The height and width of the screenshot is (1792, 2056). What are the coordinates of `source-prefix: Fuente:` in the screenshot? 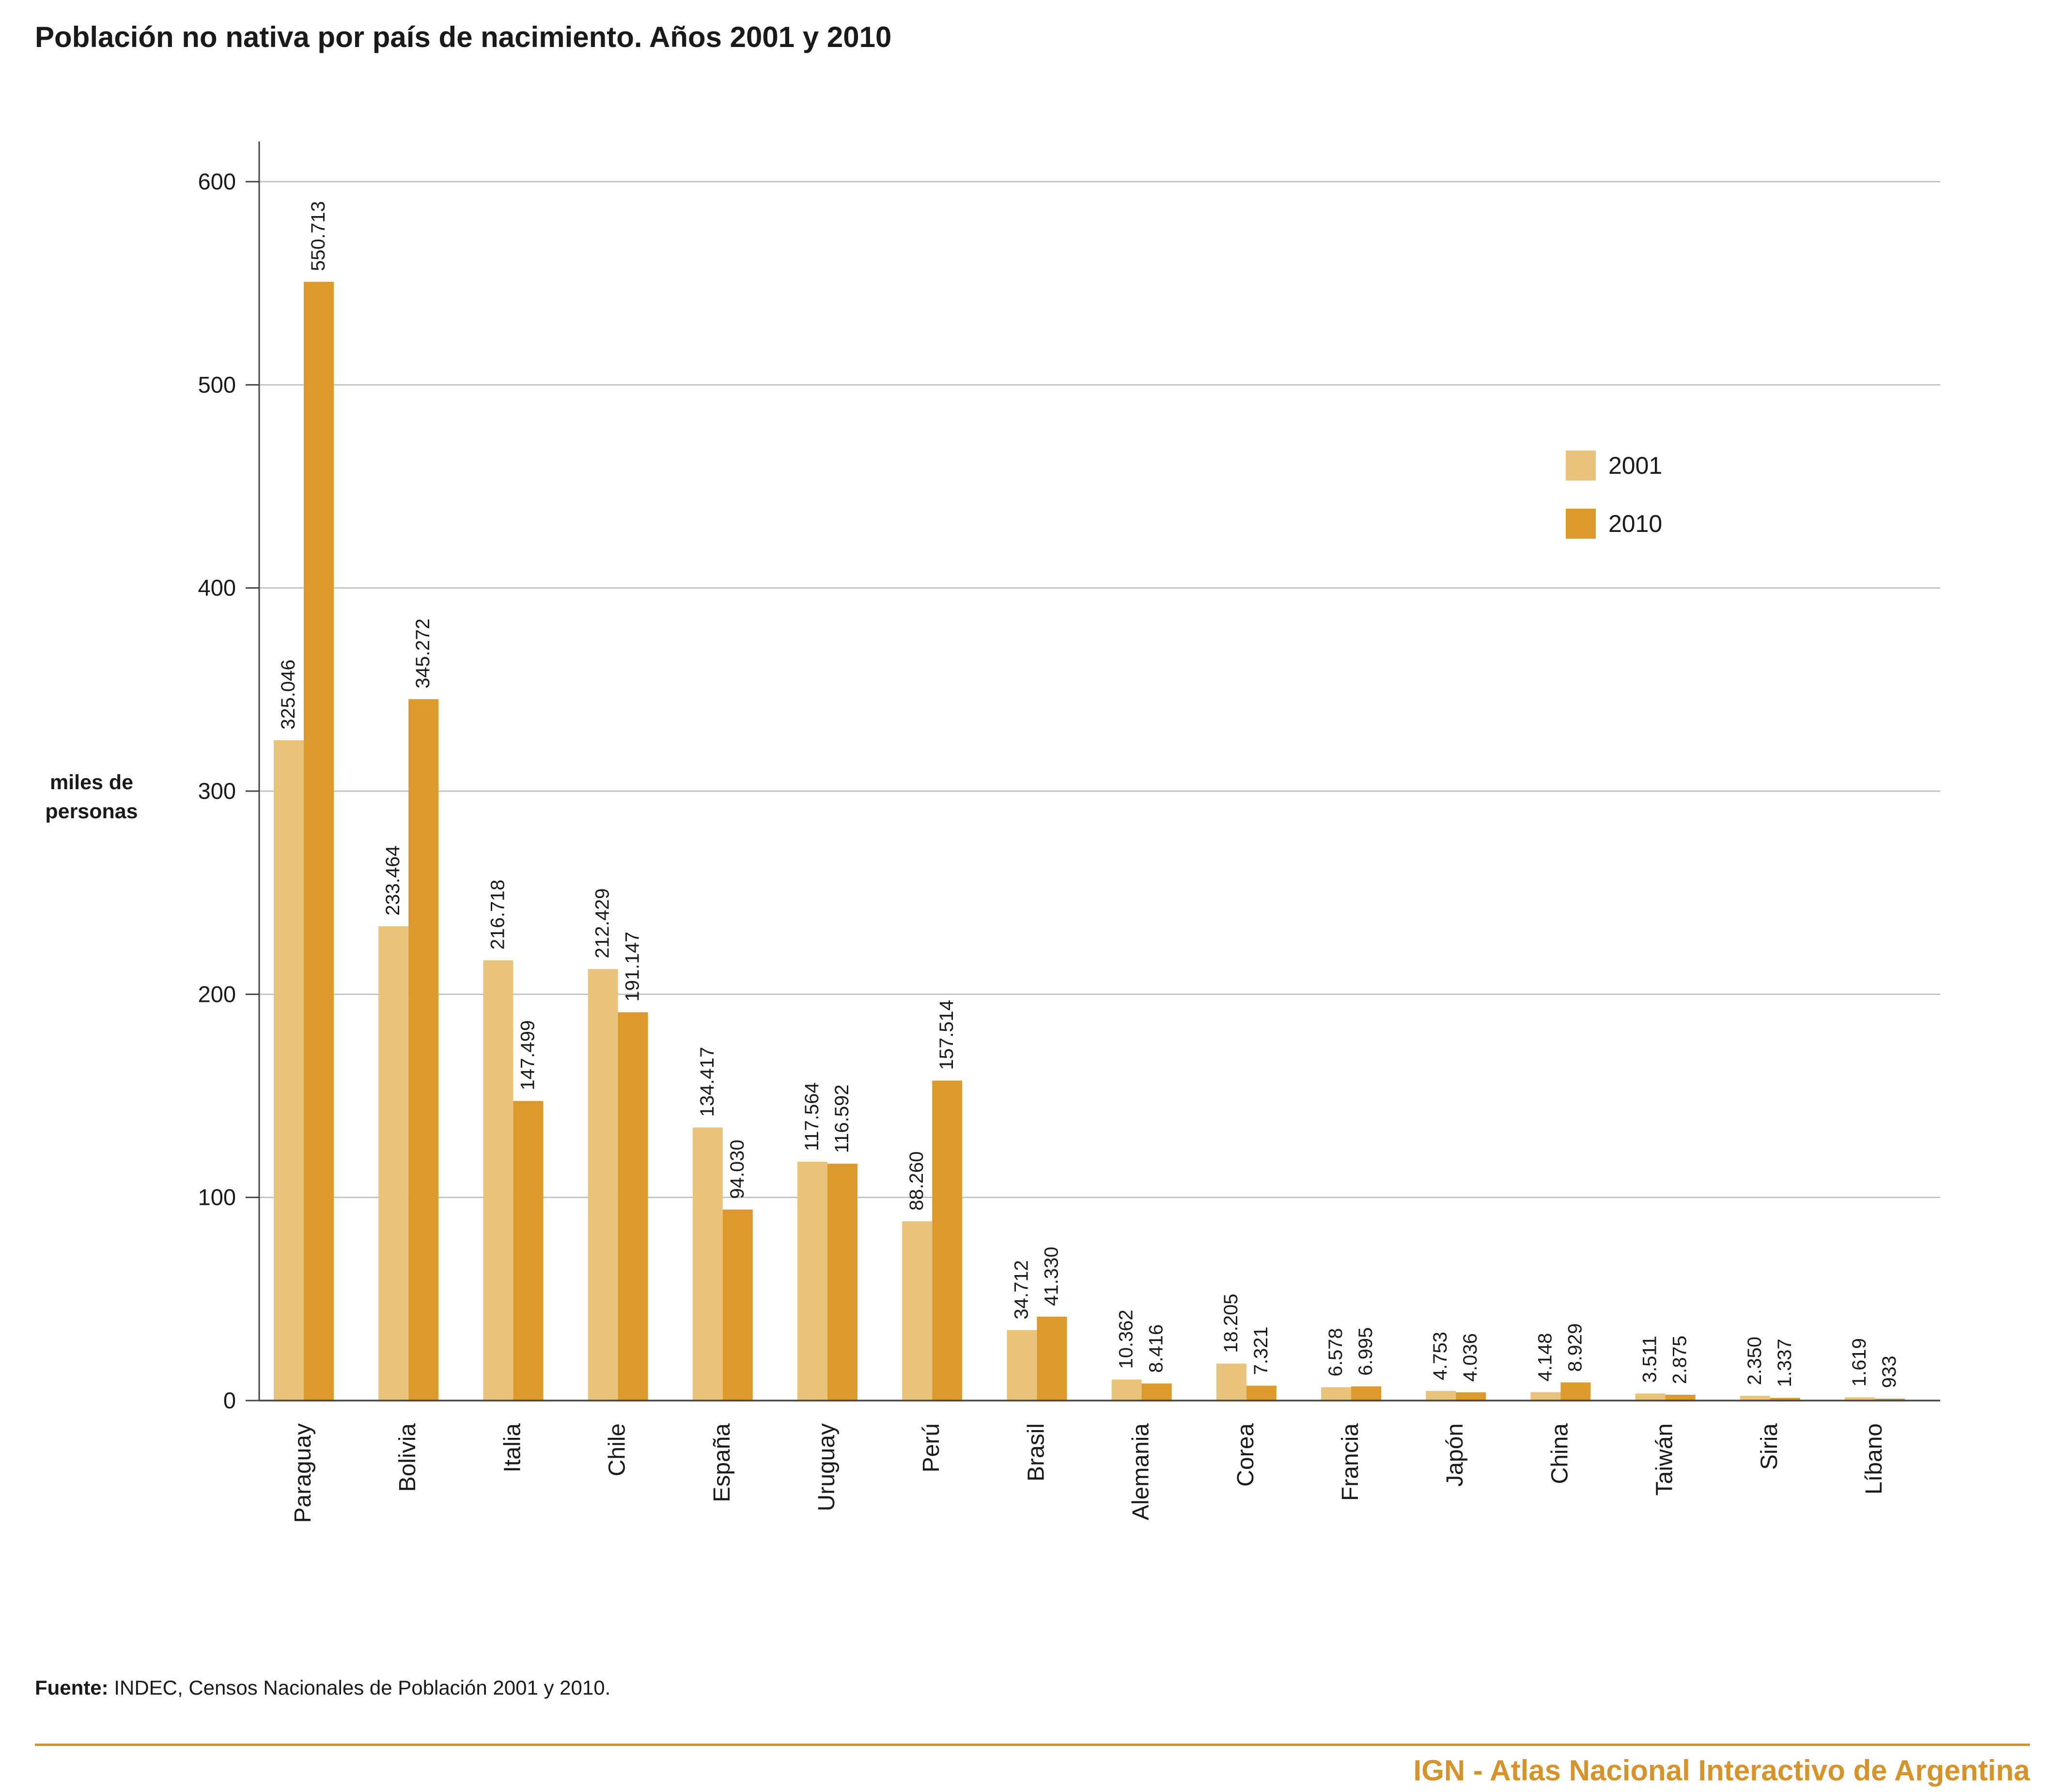 It's located at (72, 1687).